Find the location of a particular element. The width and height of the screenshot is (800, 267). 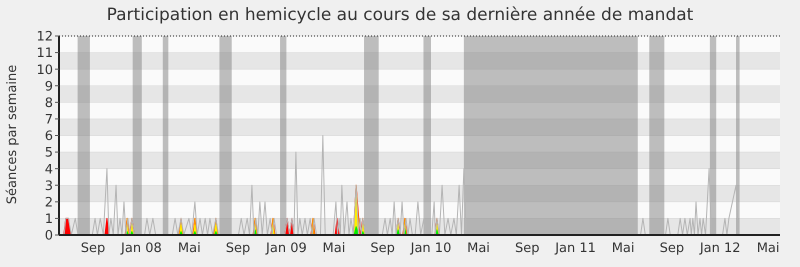

x-tick-label: Jan 12 is located at coordinates (719, 248).